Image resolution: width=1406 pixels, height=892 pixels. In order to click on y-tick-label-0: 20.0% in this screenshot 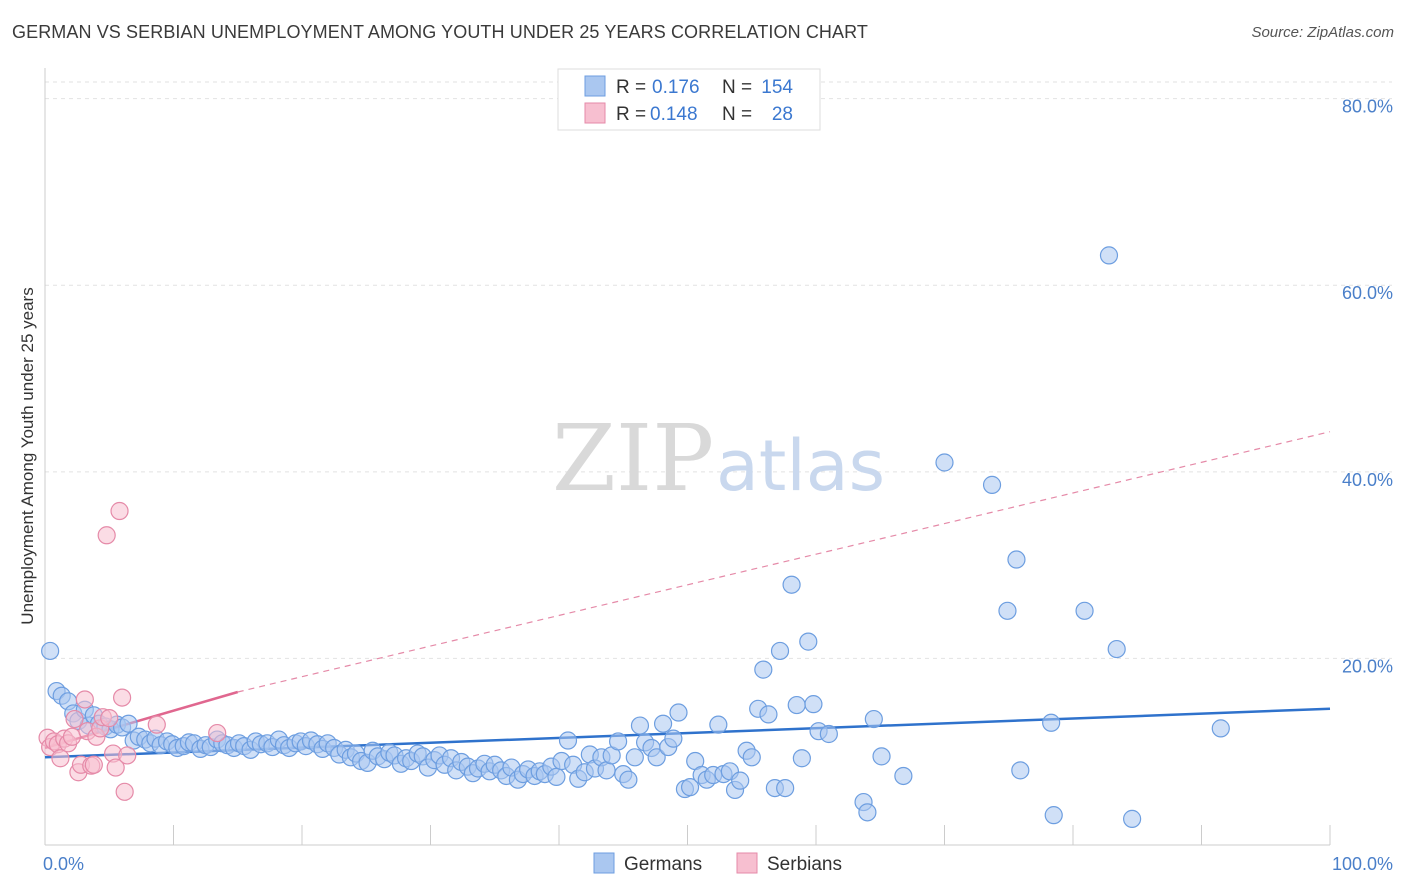, I will do `click(1367, 666)`.